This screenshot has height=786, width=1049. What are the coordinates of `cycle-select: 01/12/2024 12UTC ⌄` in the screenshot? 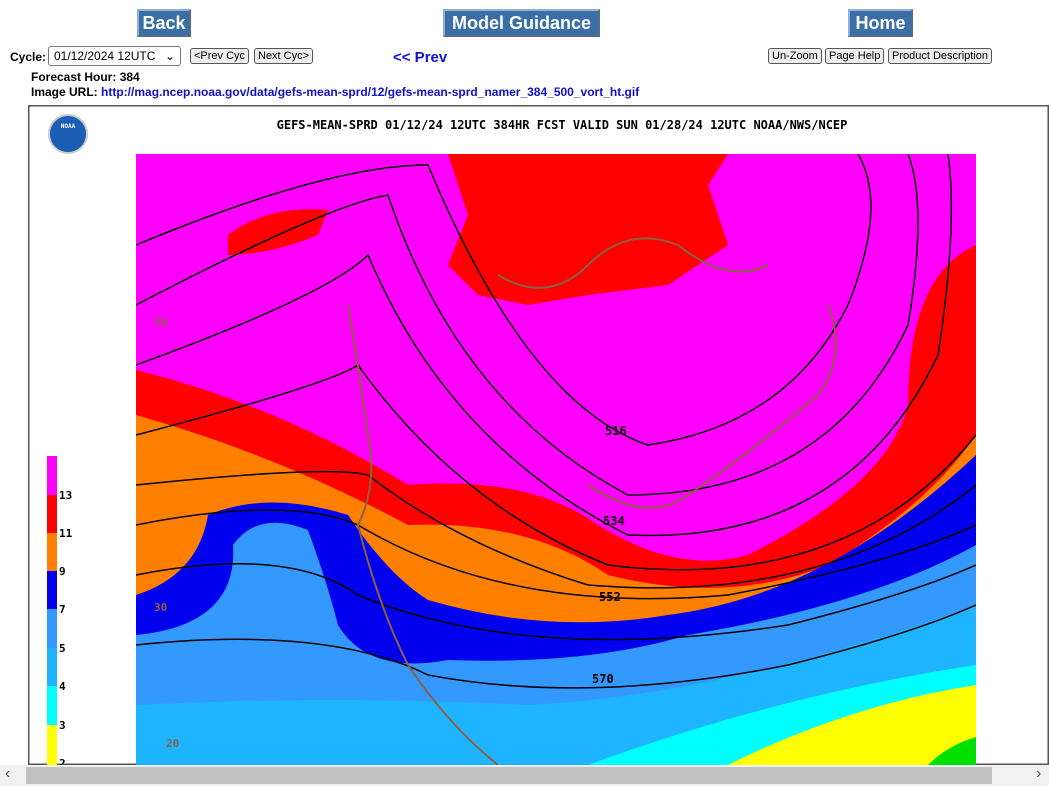 It's located at (114, 56).